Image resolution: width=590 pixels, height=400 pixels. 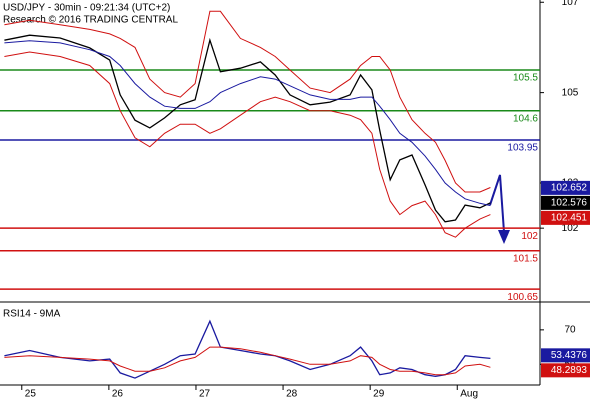 I want to click on level-label: 102, so click(x=529, y=236).